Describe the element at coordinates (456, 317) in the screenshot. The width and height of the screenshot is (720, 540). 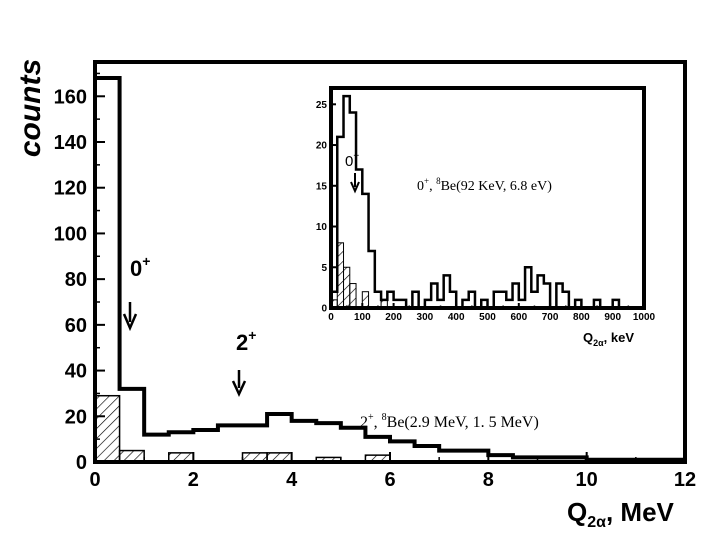
I see `inset-x-tick-label: 400` at that location.